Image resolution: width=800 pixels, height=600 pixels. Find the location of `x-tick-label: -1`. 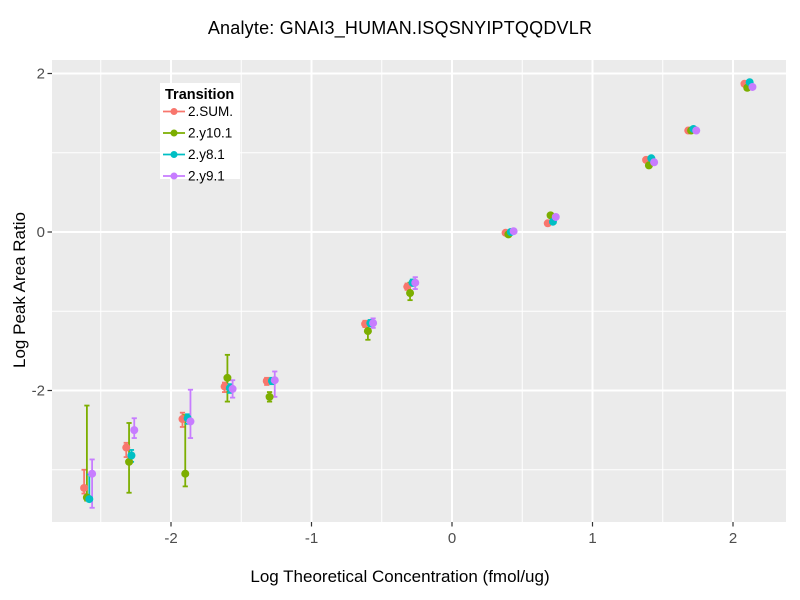

x-tick-label: -1 is located at coordinates (311, 538).